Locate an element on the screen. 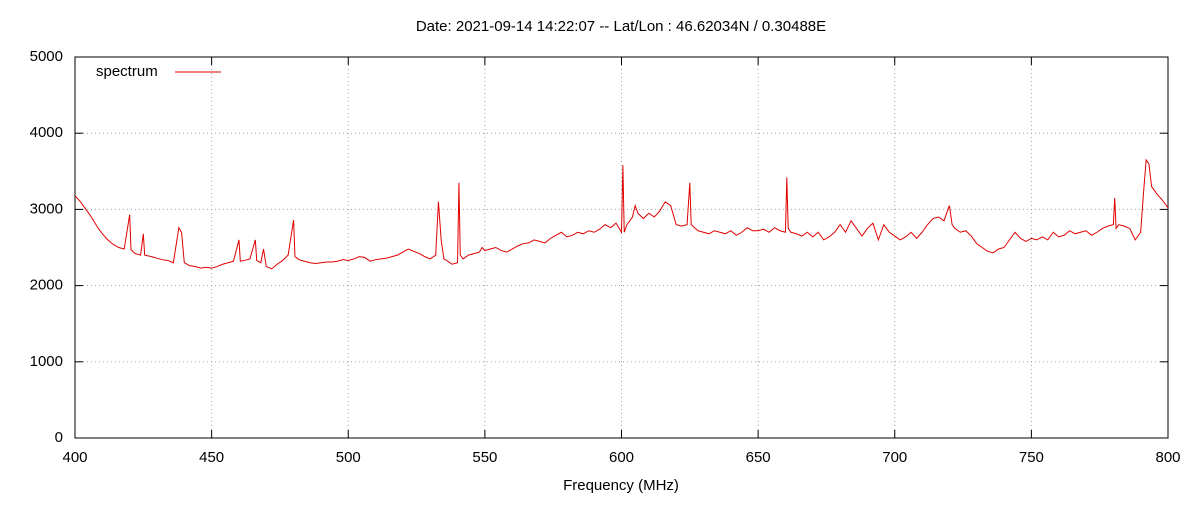  x-tick-label: 700 is located at coordinates (894, 457).